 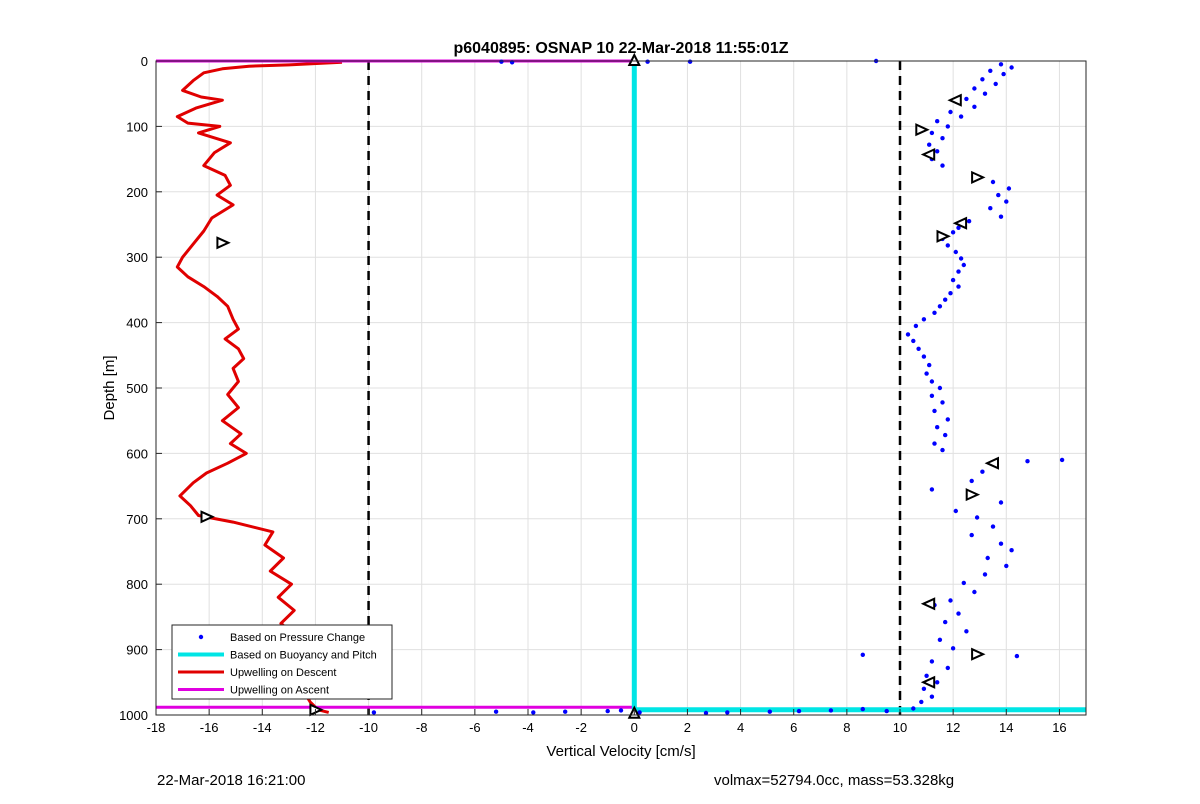 What do you see at coordinates (1006, 727) in the screenshot?
I see `x-tick-label: 14` at bounding box center [1006, 727].